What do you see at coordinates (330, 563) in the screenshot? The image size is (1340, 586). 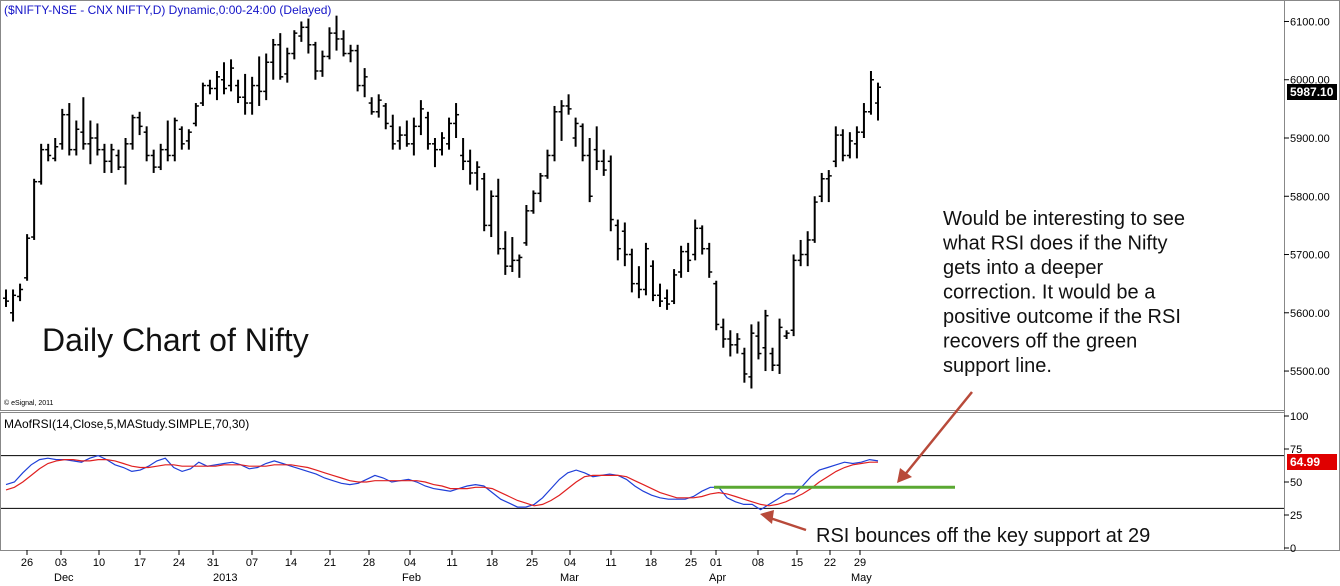 I see `x-axis-label: 21` at bounding box center [330, 563].